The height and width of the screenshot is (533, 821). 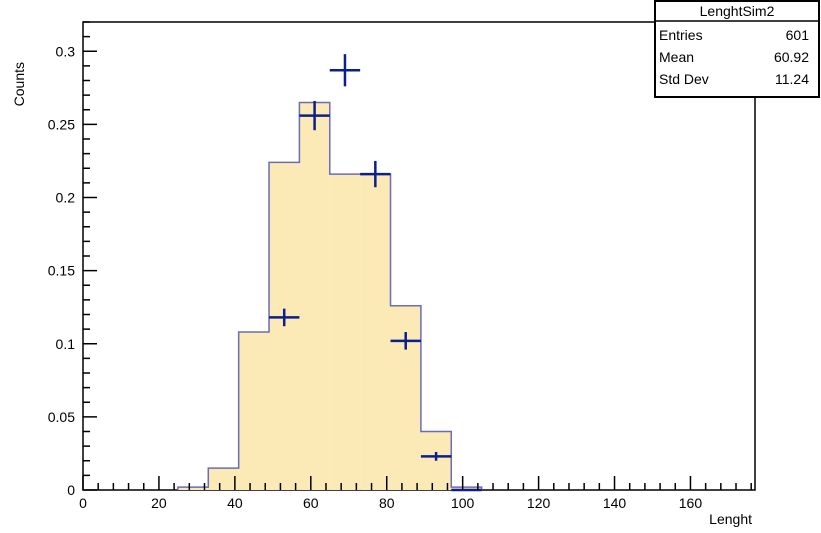 What do you see at coordinates (83, 503) in the screenshot?
I see `x-tick-label-0: 0` at bounding box center [83, 503].